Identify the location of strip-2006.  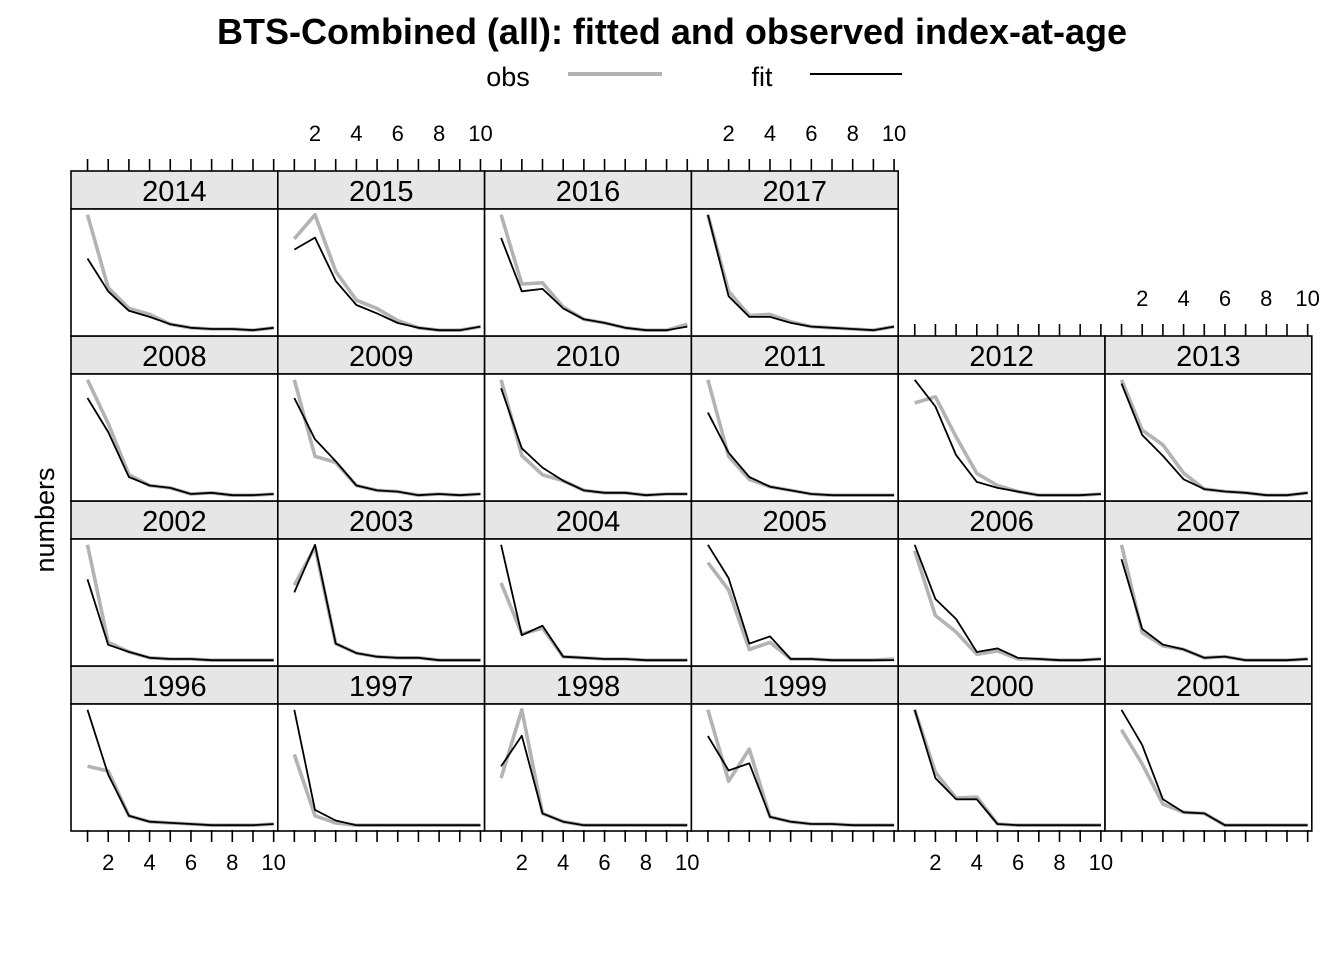
(1001, 520).